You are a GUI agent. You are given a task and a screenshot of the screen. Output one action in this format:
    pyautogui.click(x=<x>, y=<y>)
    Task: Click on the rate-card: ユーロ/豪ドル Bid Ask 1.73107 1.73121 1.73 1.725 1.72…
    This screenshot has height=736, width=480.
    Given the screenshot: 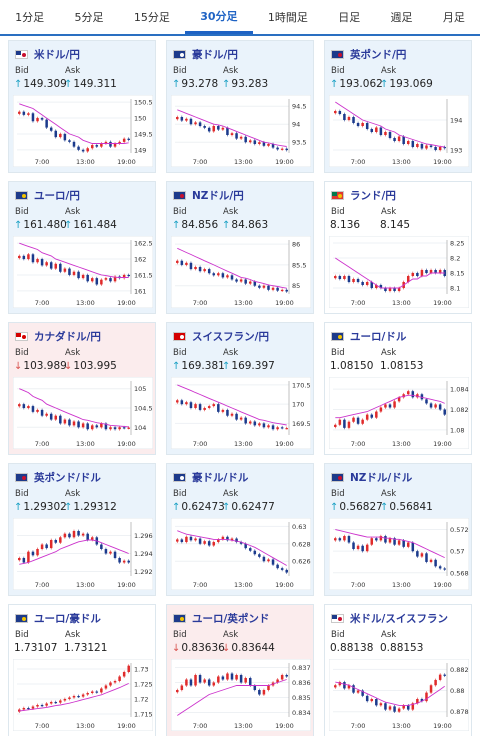 What is the action you would take?
    pyautogui.click(x=82, y=670)
    